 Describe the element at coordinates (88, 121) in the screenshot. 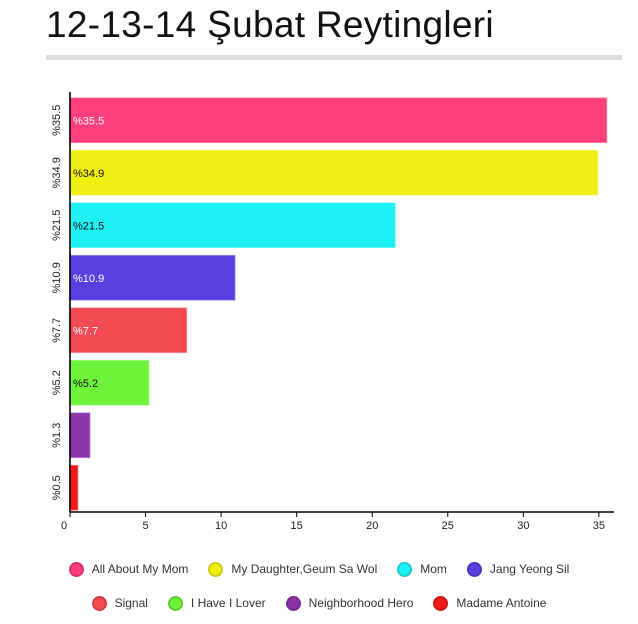

I see `bar-data-label: %35.5` at that location.